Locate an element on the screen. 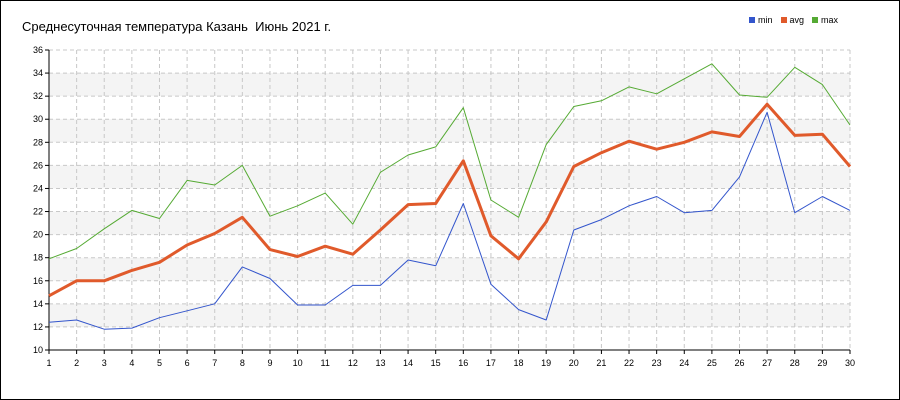 Image resolution: width=900 pixels, height=400 pixels. x-tick-label: 6 is located at coordinates (187, 363).